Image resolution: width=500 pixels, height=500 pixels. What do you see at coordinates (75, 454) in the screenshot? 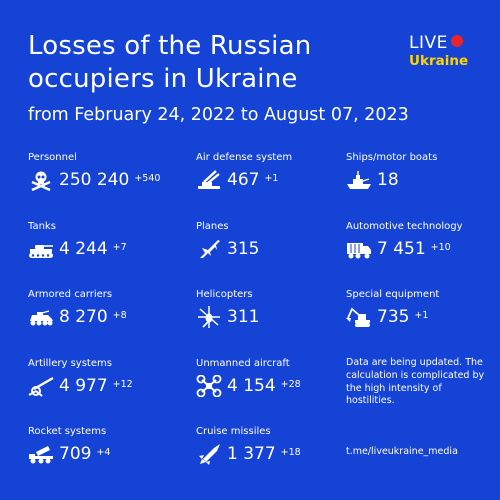
I see `stat-value: 709` at bounding box center [75, 454].